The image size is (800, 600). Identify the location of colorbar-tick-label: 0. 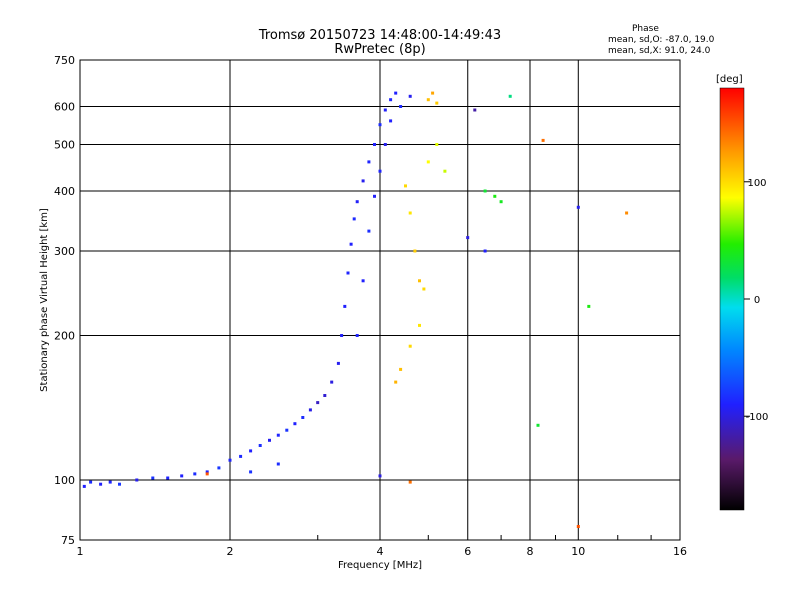
(757, 300).